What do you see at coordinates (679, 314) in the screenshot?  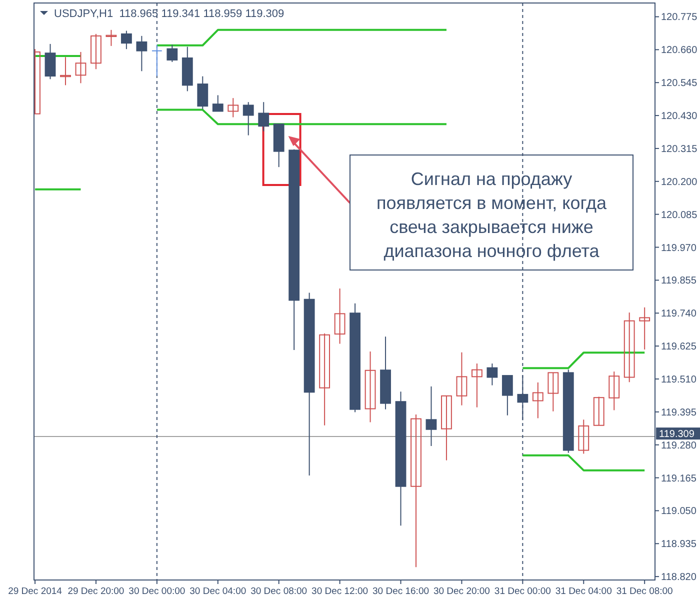 I see `y-tick-label: 119.740` at bounding box center [679, 314].